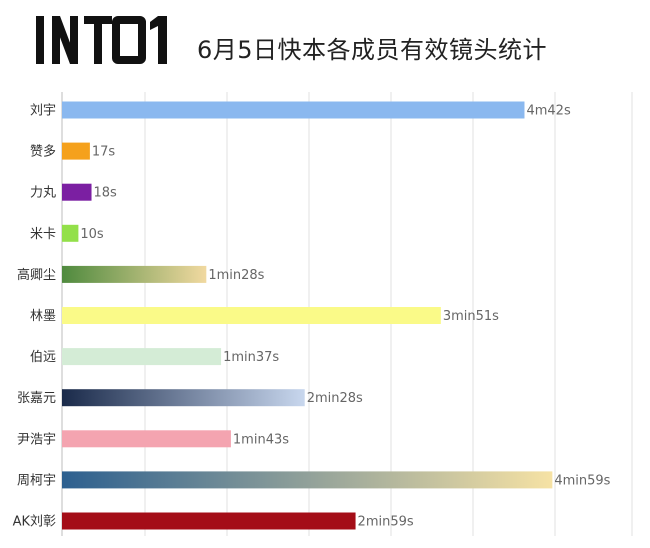  Describe the element at coordinates (36, 480) in the screenshot. I see `category-label: 周柯宇` at that location.